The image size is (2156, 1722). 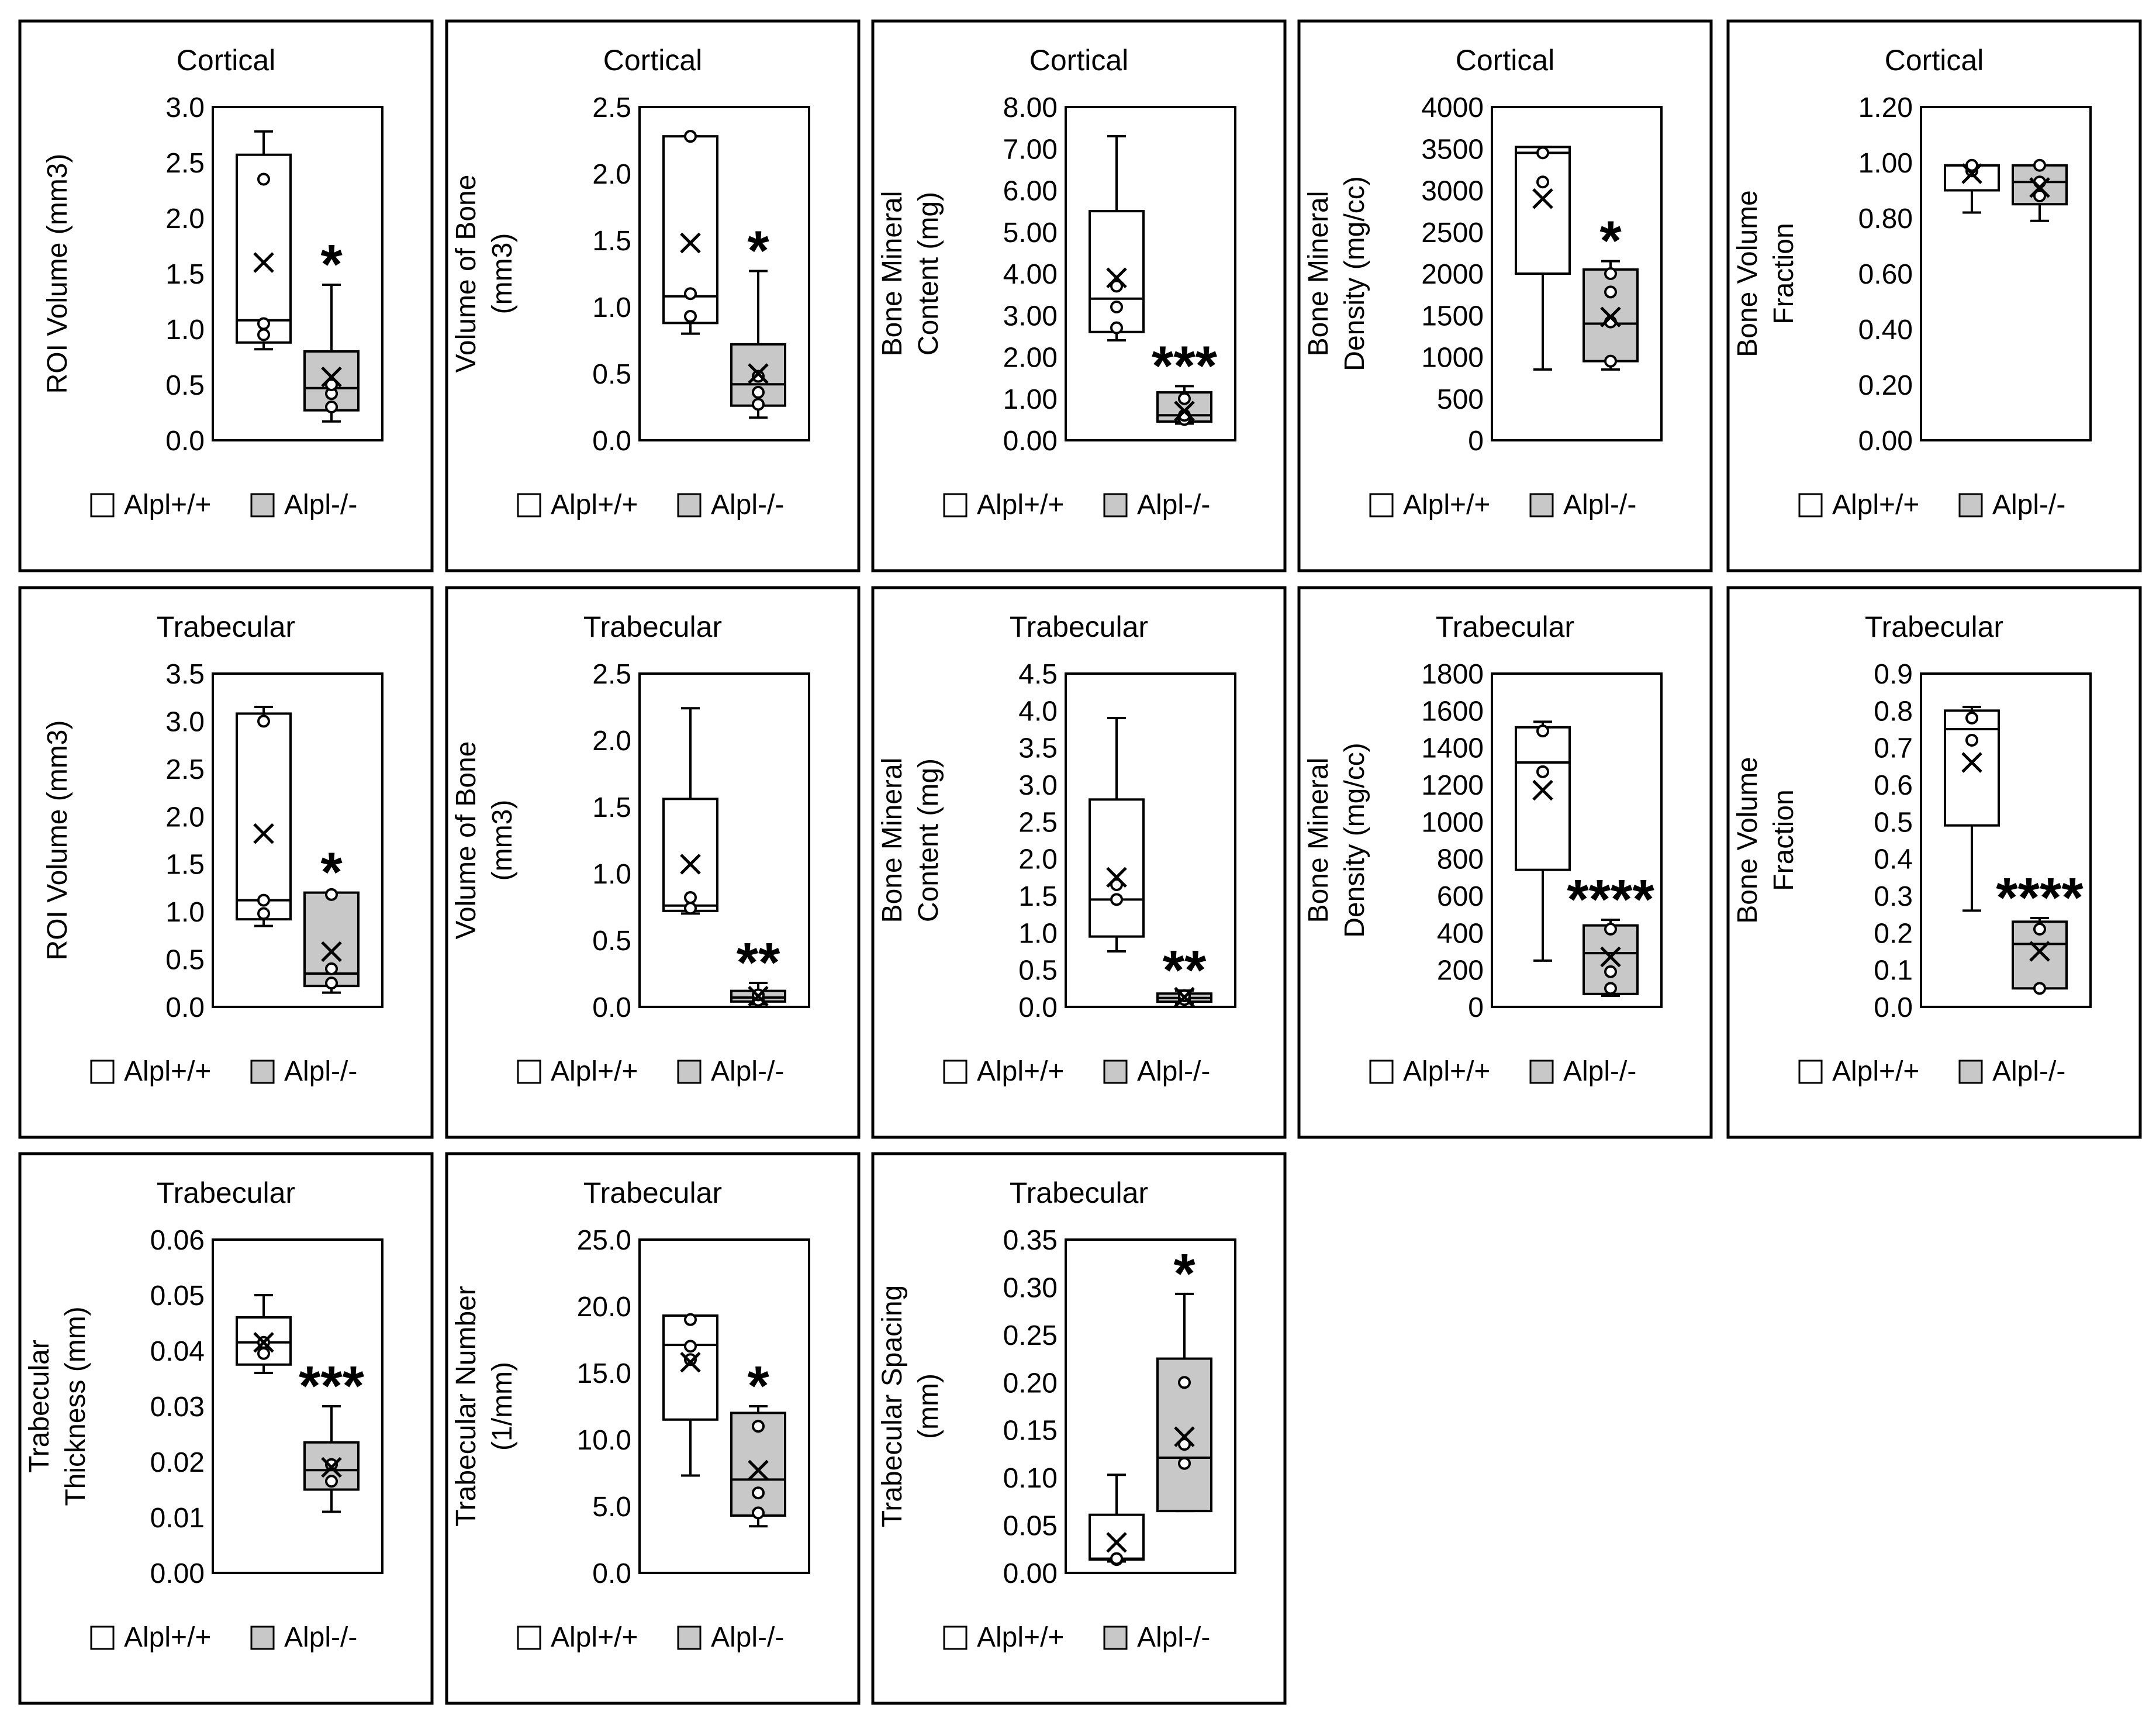 I want to click on significance-marker: ****, so click(x=2040, y=898).